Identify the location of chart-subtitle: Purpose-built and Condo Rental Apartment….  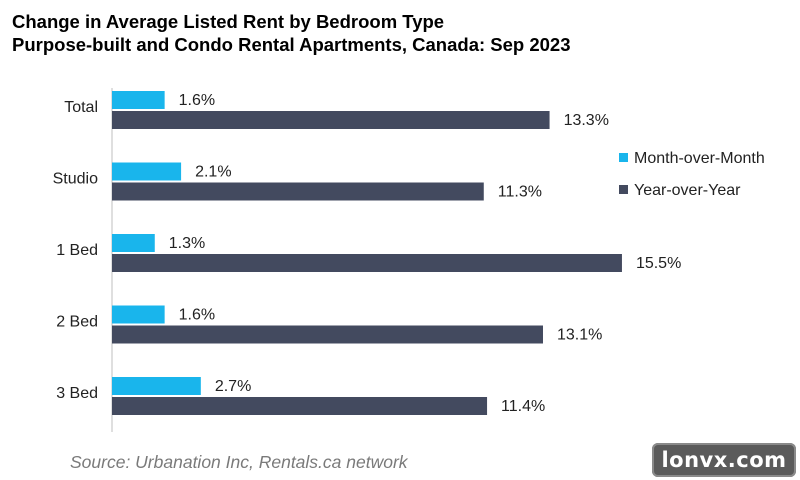
(291, 44).